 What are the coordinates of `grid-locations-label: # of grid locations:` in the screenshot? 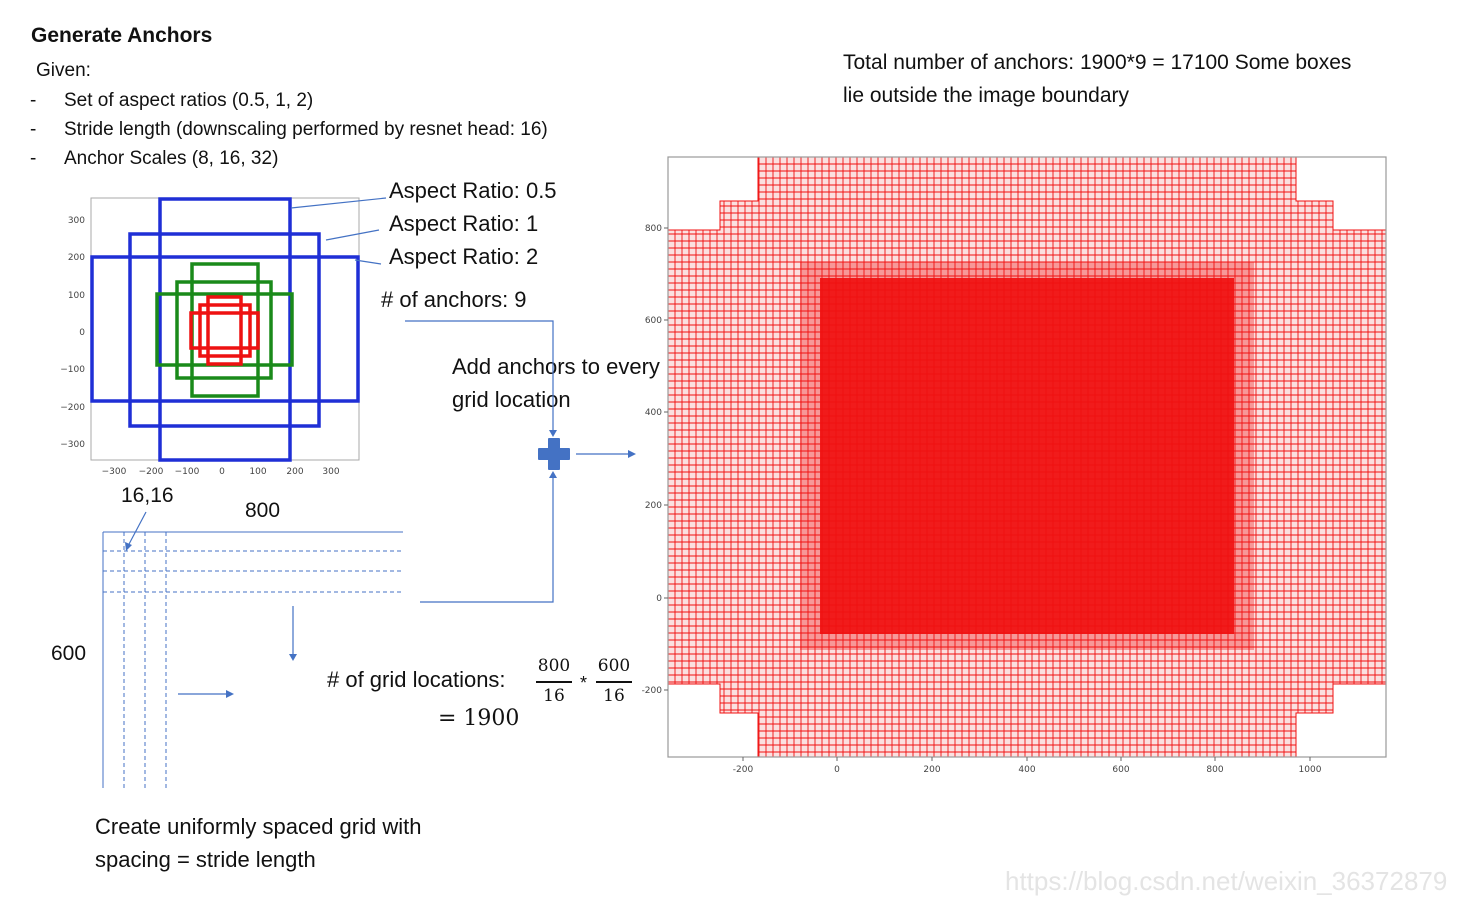 It's located at (416, 679).